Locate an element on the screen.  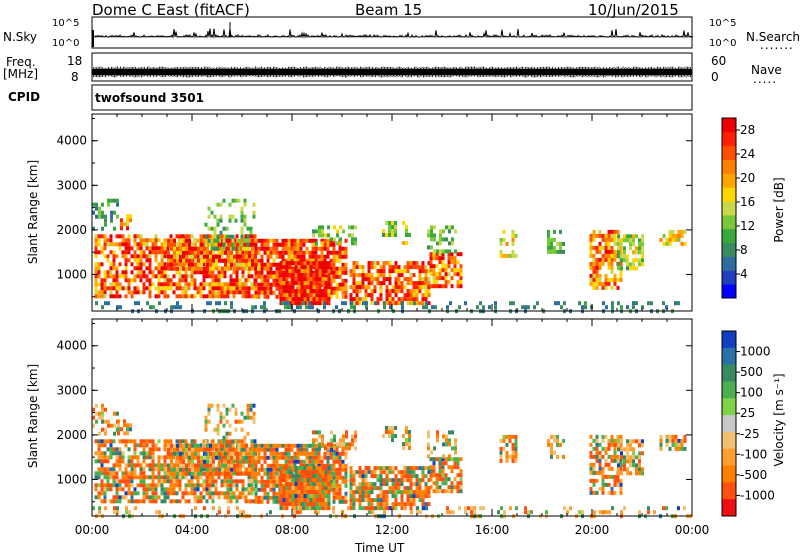
power-ytick-label: 1000 is located at coordinates (71, 274).